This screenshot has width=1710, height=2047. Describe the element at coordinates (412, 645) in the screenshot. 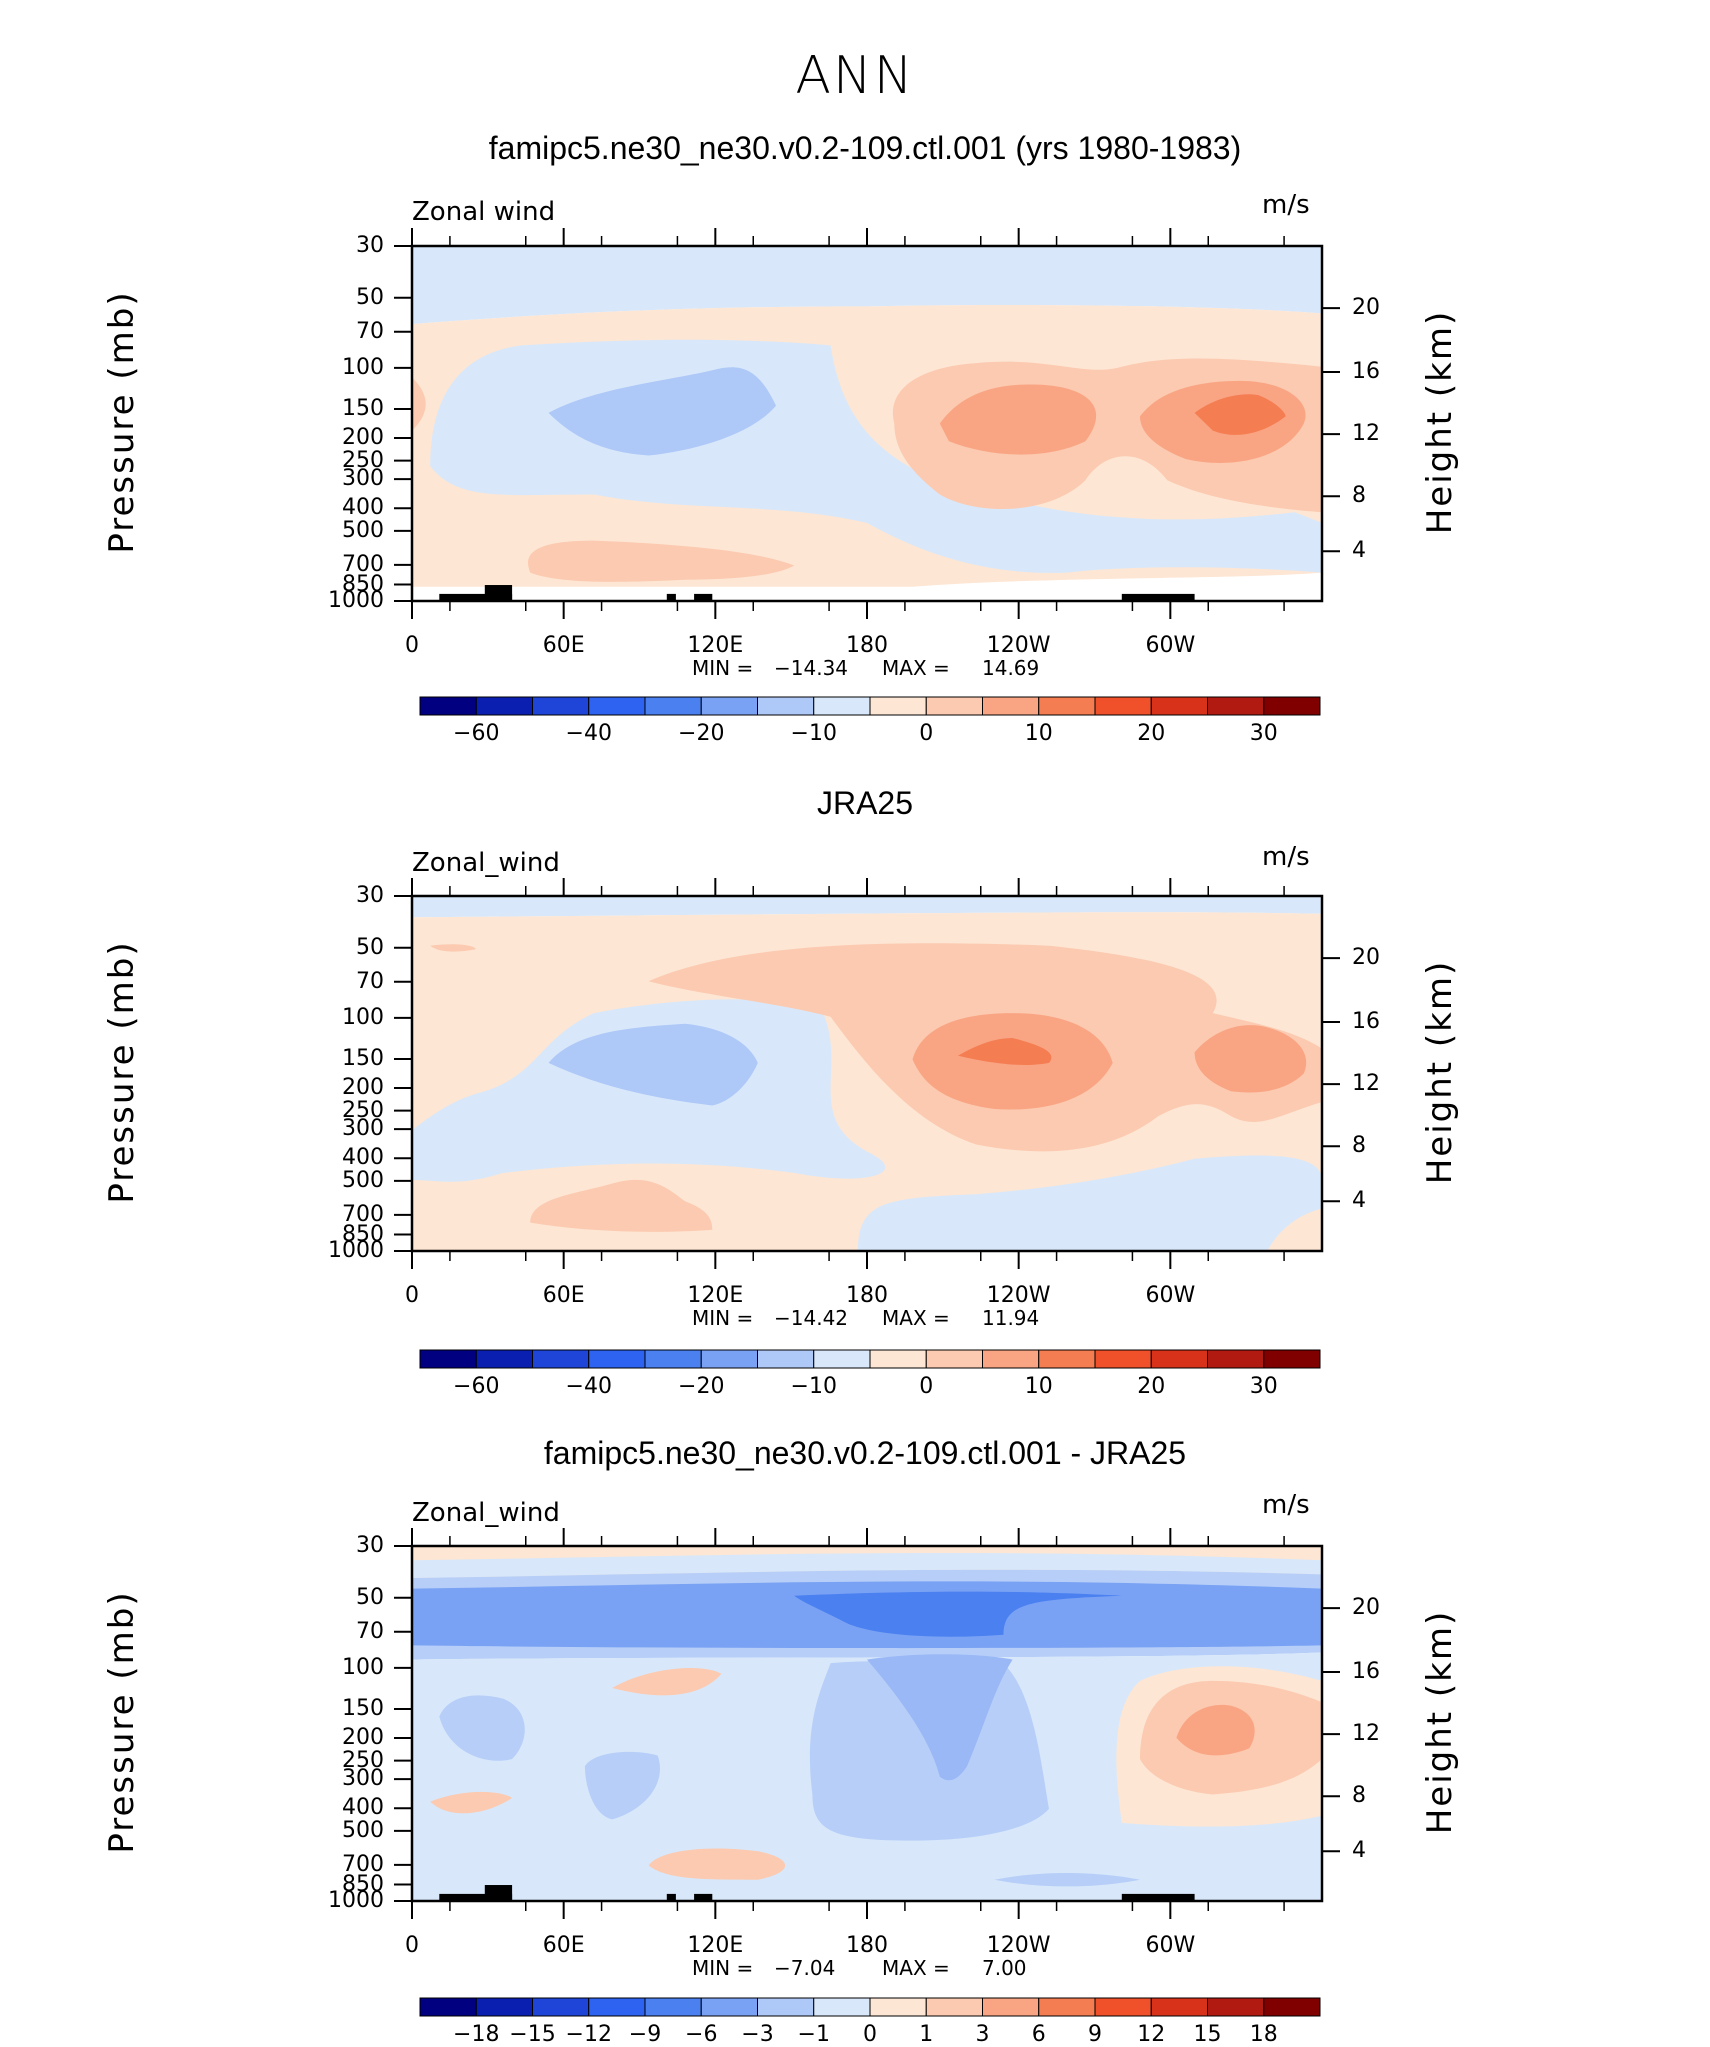

I see `panel-1-lon-tick-0: 0` at that location.